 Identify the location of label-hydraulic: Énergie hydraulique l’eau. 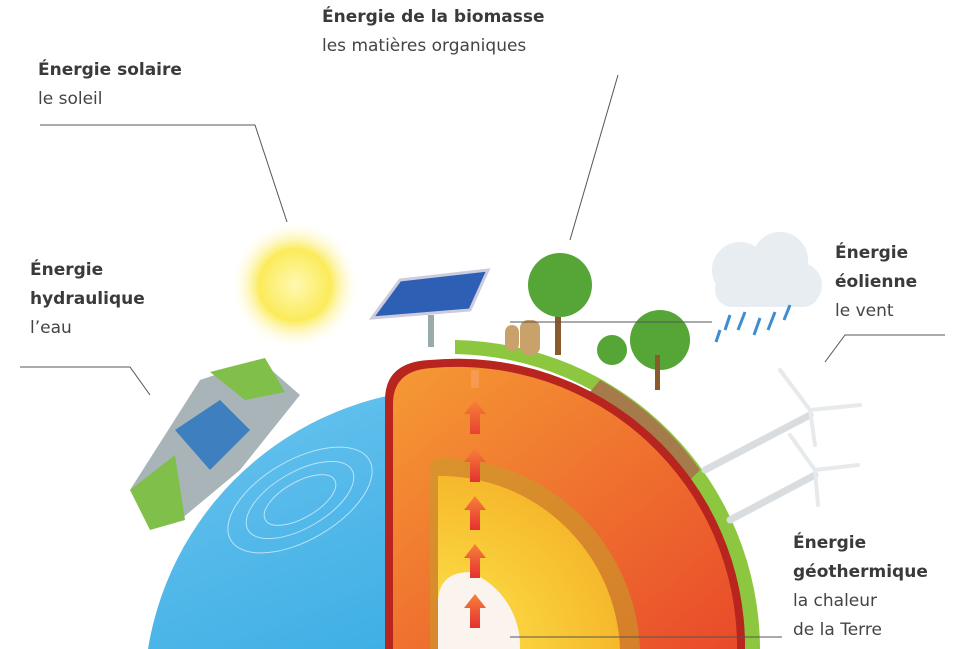
(87, 298).